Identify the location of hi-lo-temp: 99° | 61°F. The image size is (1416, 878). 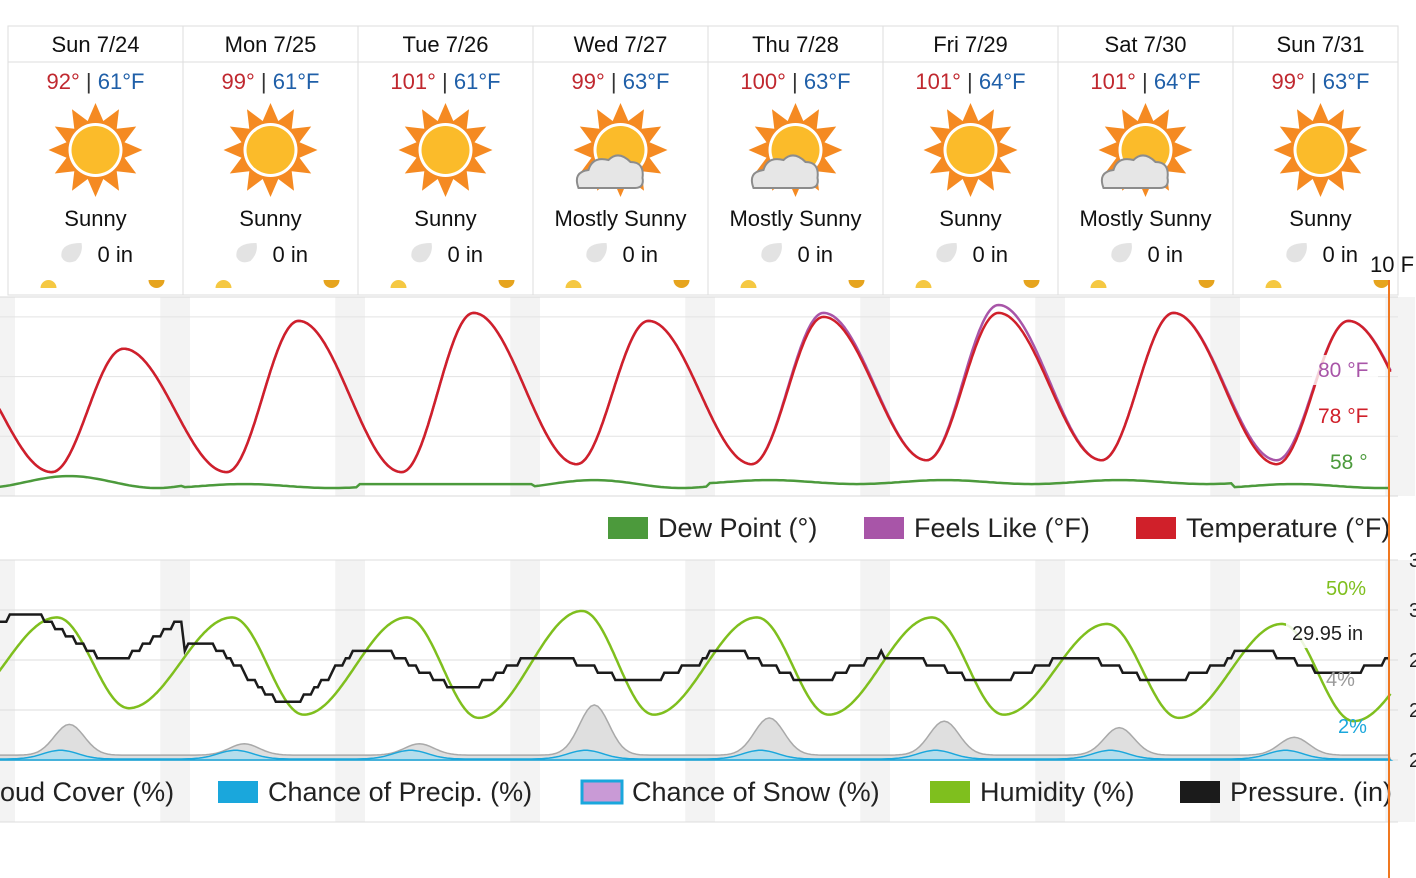
(271, 81).